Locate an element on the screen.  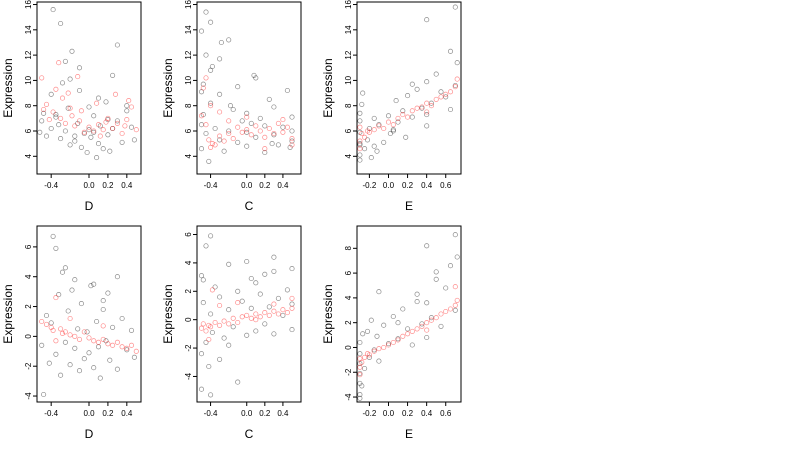
y-tick-label: 16 is located at coordinates (348, 4).